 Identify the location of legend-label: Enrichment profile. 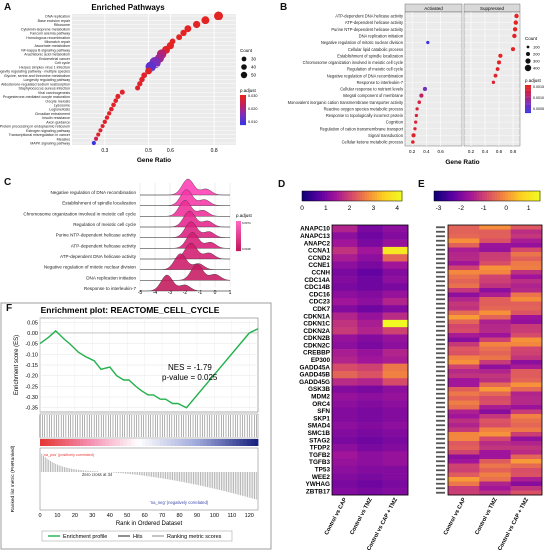
(85, 537).